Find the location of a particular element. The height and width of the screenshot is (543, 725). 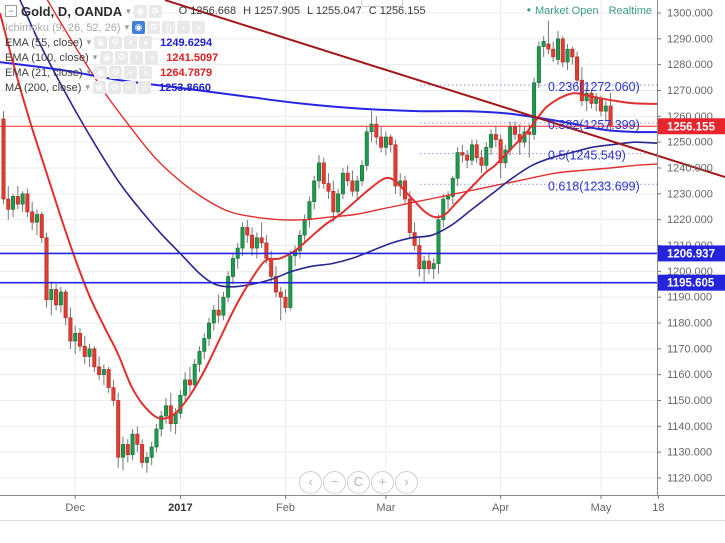

ohlc-letter: L is located at coordinates (311, 11).